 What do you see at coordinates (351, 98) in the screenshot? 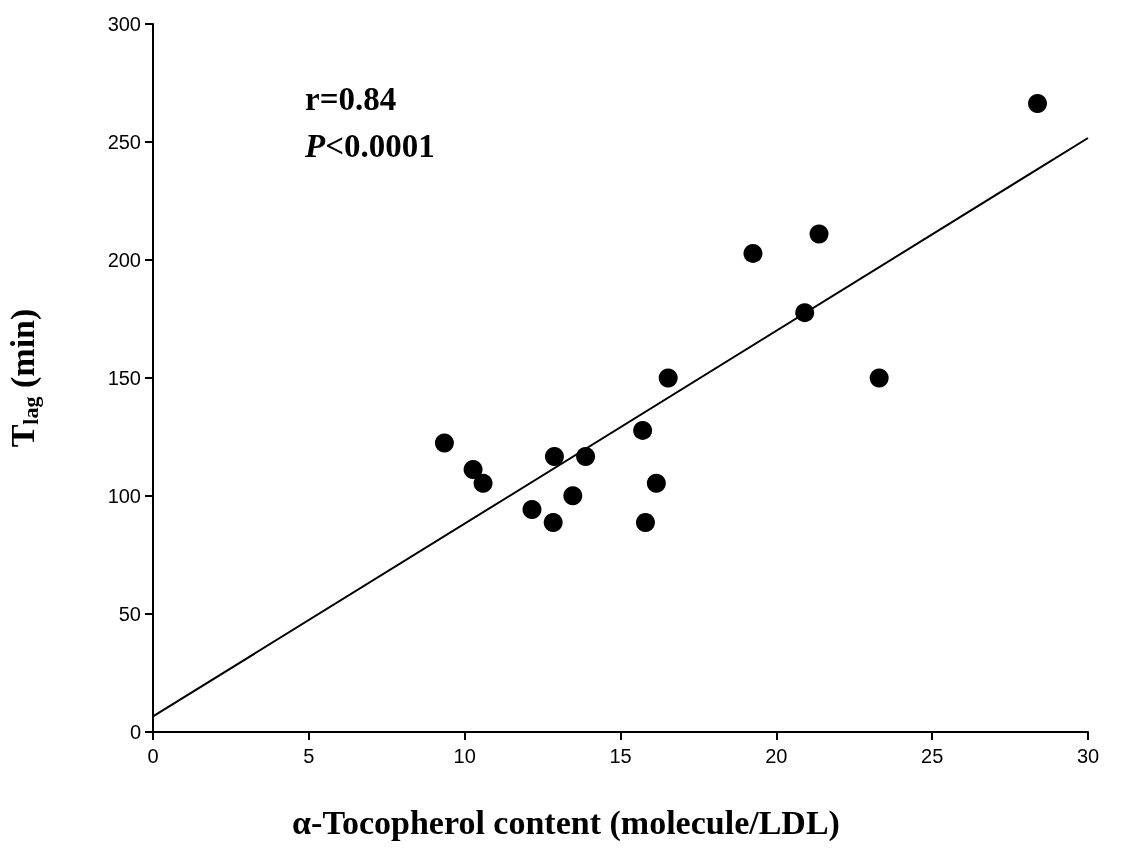
I see `annotation: r=0.84` at bounding box center [351, 98].